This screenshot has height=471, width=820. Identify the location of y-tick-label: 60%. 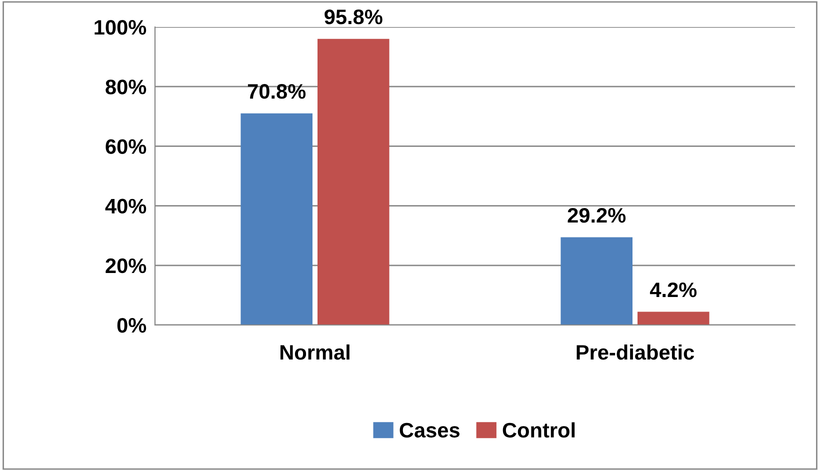
(126, 146).